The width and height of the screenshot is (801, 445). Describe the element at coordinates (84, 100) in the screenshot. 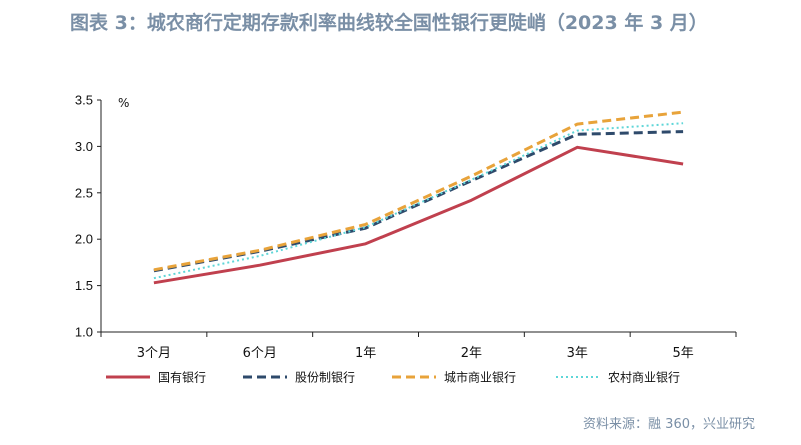

I see `y-tick-label: 3.5` at that location.